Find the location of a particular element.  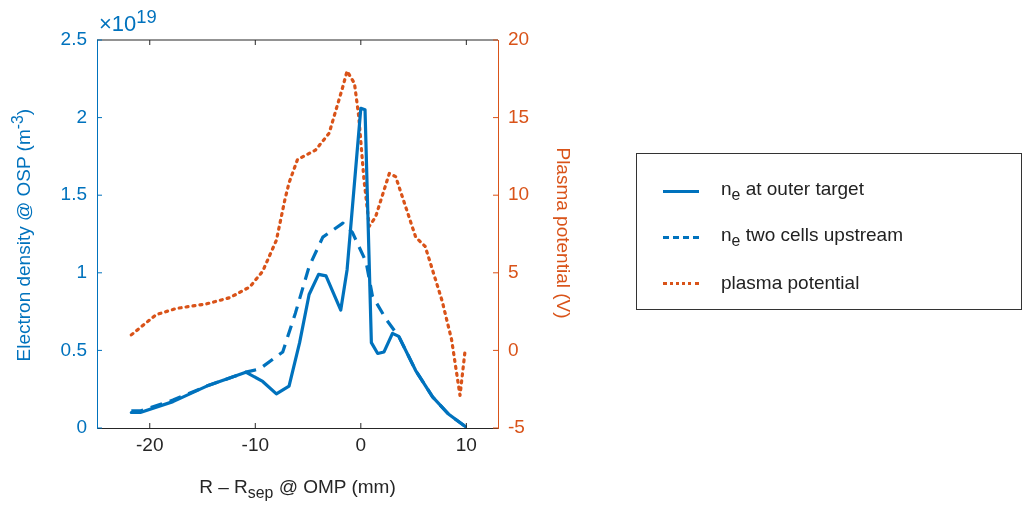

x-tick-label: -10 is located at coordinates (255, 444).